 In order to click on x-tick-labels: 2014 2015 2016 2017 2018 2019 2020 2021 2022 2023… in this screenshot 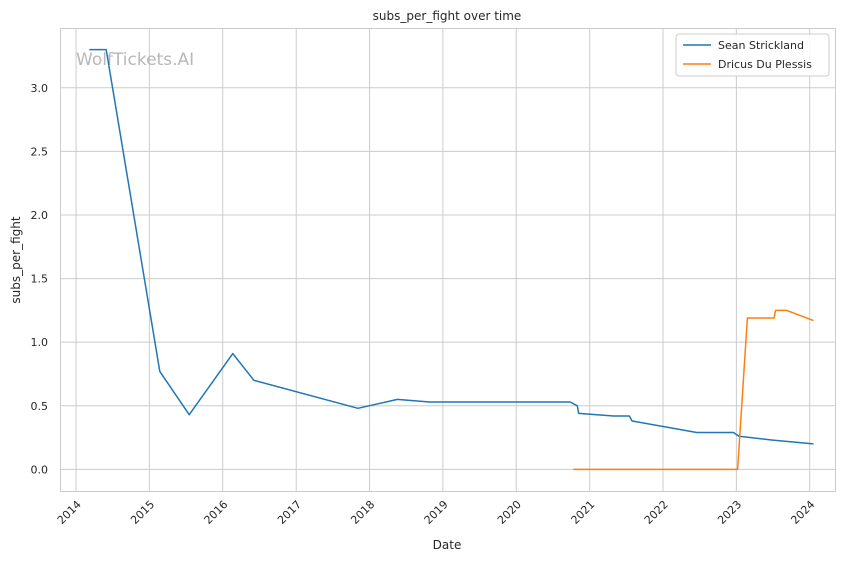, I will do `click(436, 512)`.